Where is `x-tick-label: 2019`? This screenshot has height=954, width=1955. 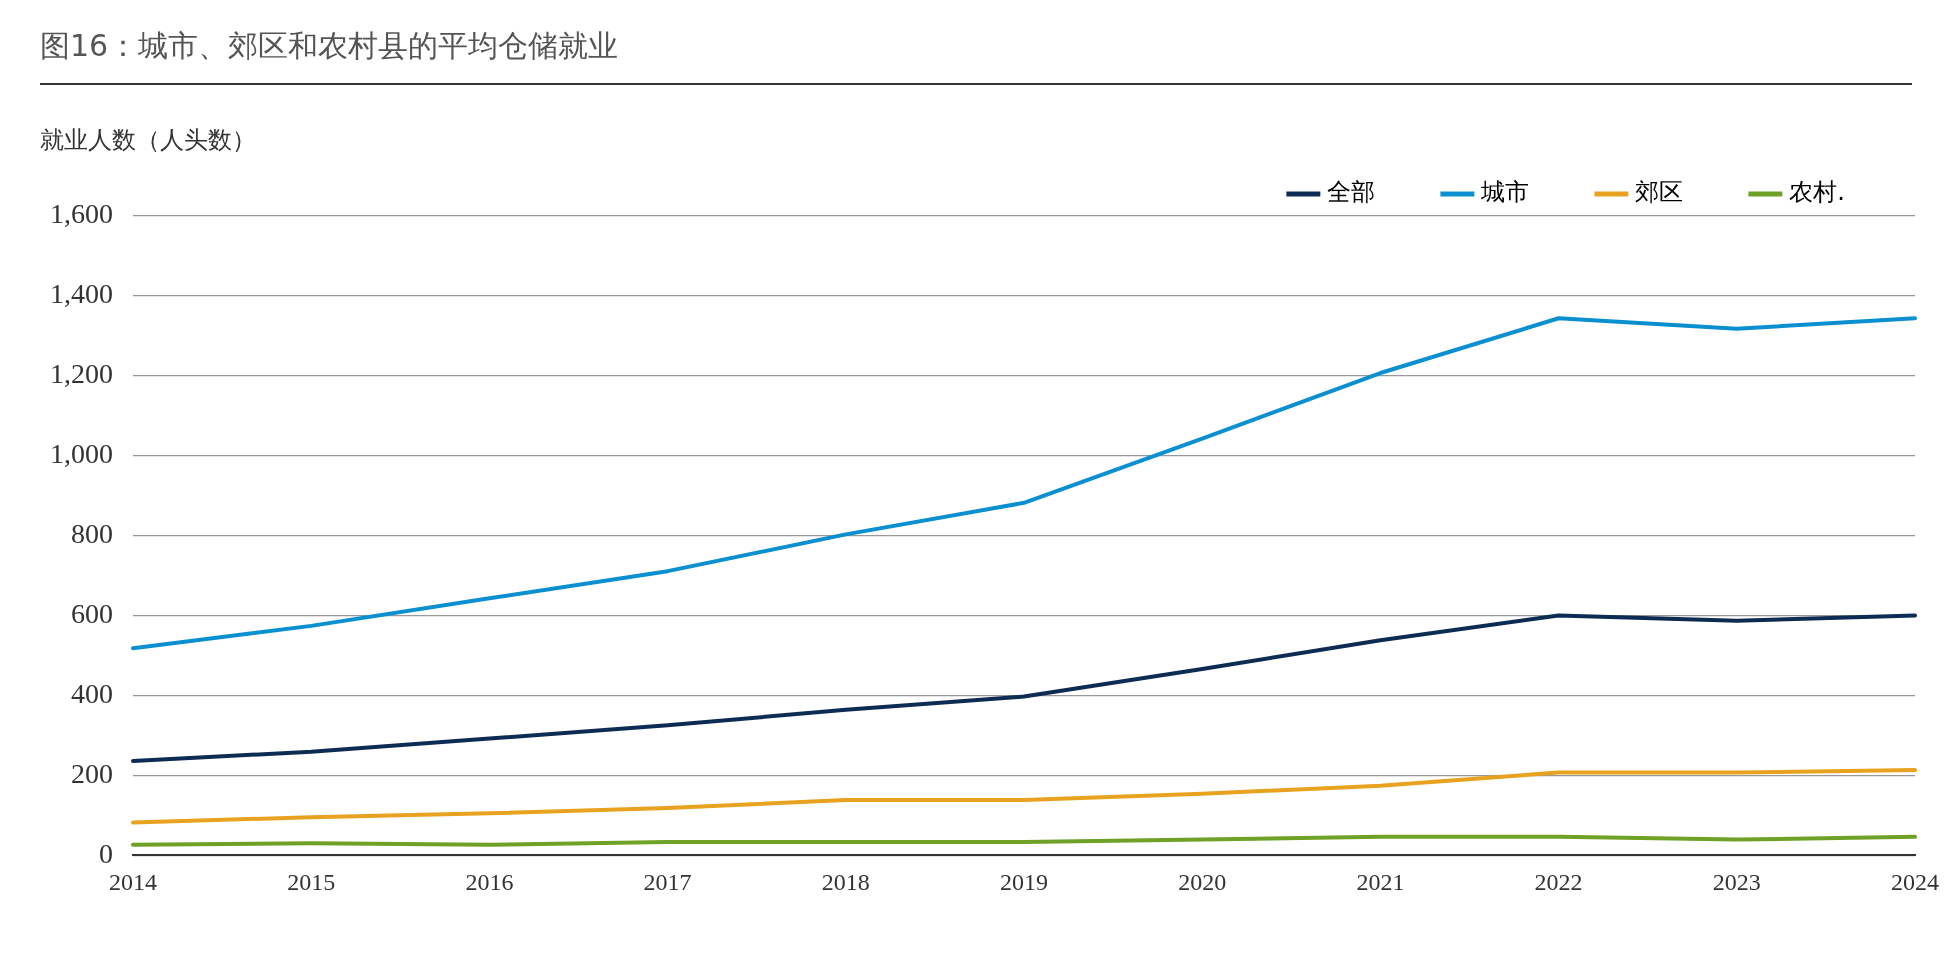 x-tick-label: 2019 is located at coordinates (1024, 881).